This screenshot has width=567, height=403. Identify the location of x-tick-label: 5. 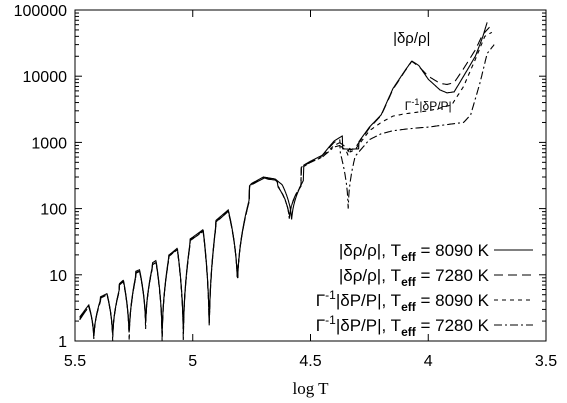
(192, 361).